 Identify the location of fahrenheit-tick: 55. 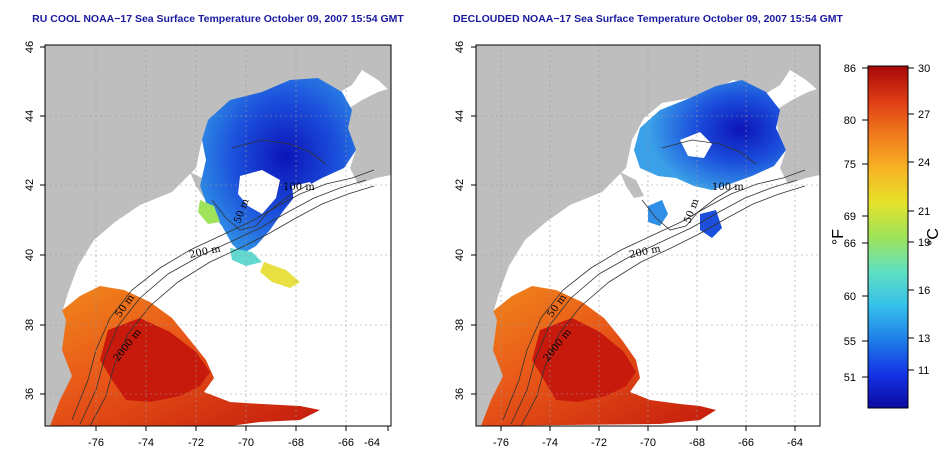
(850, 342).